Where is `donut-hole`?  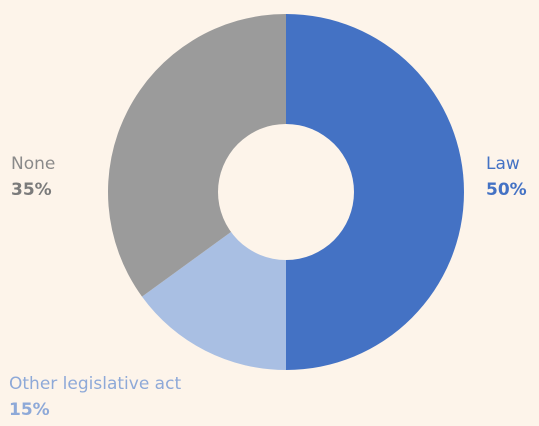
donut-hole is located at coordinates (286, 192).